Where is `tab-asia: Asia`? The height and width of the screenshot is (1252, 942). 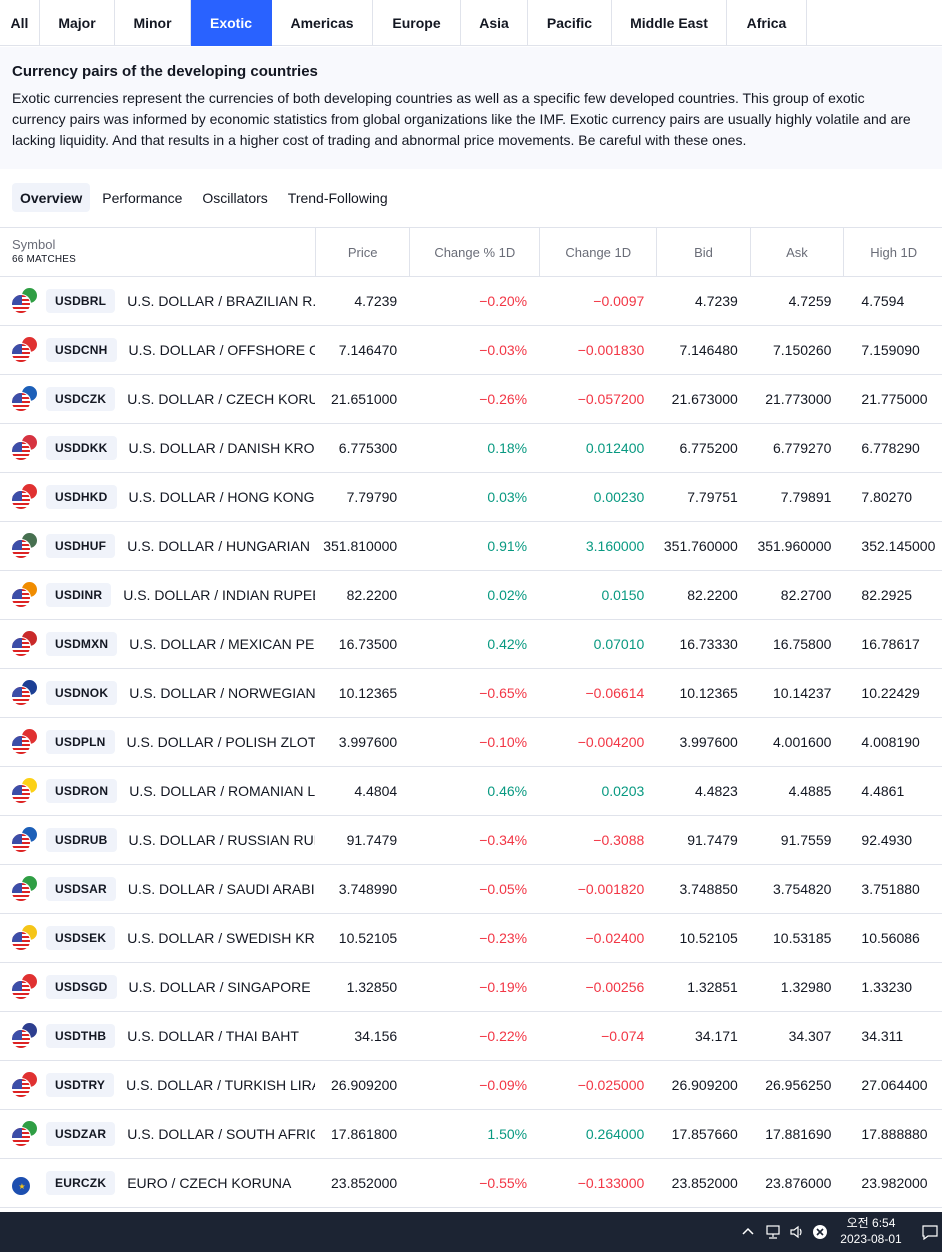
tab-asia: Asia is located at coordinates (494, 23).